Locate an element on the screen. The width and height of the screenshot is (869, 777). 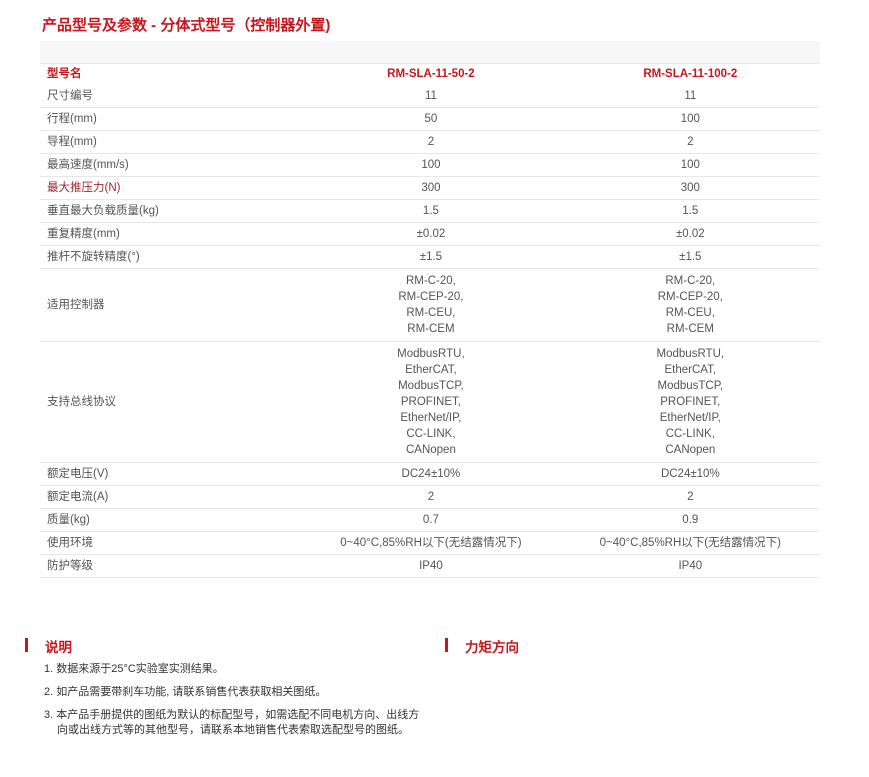
row-value-model-2: RM-C-20, RM-CEP-20, RM-CEU, RM-CEM is located at coordinates (690, 305).